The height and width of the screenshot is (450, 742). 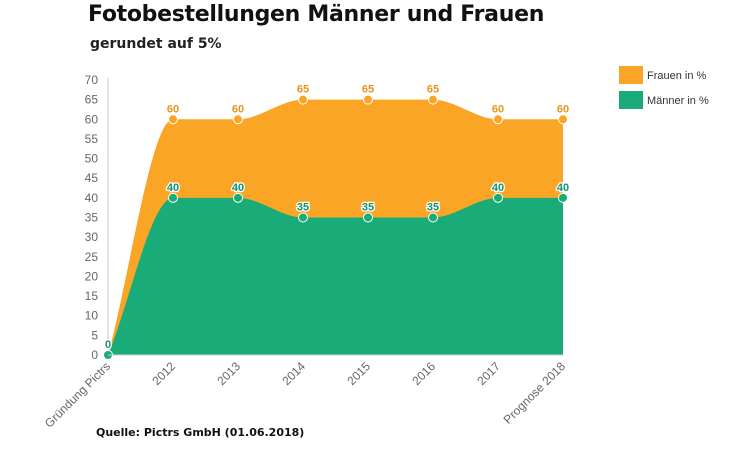 What do you see at coordinates (92, 276) in the screenshot?
I see `y-tick-label: 20` at bounding box center [92, 276].